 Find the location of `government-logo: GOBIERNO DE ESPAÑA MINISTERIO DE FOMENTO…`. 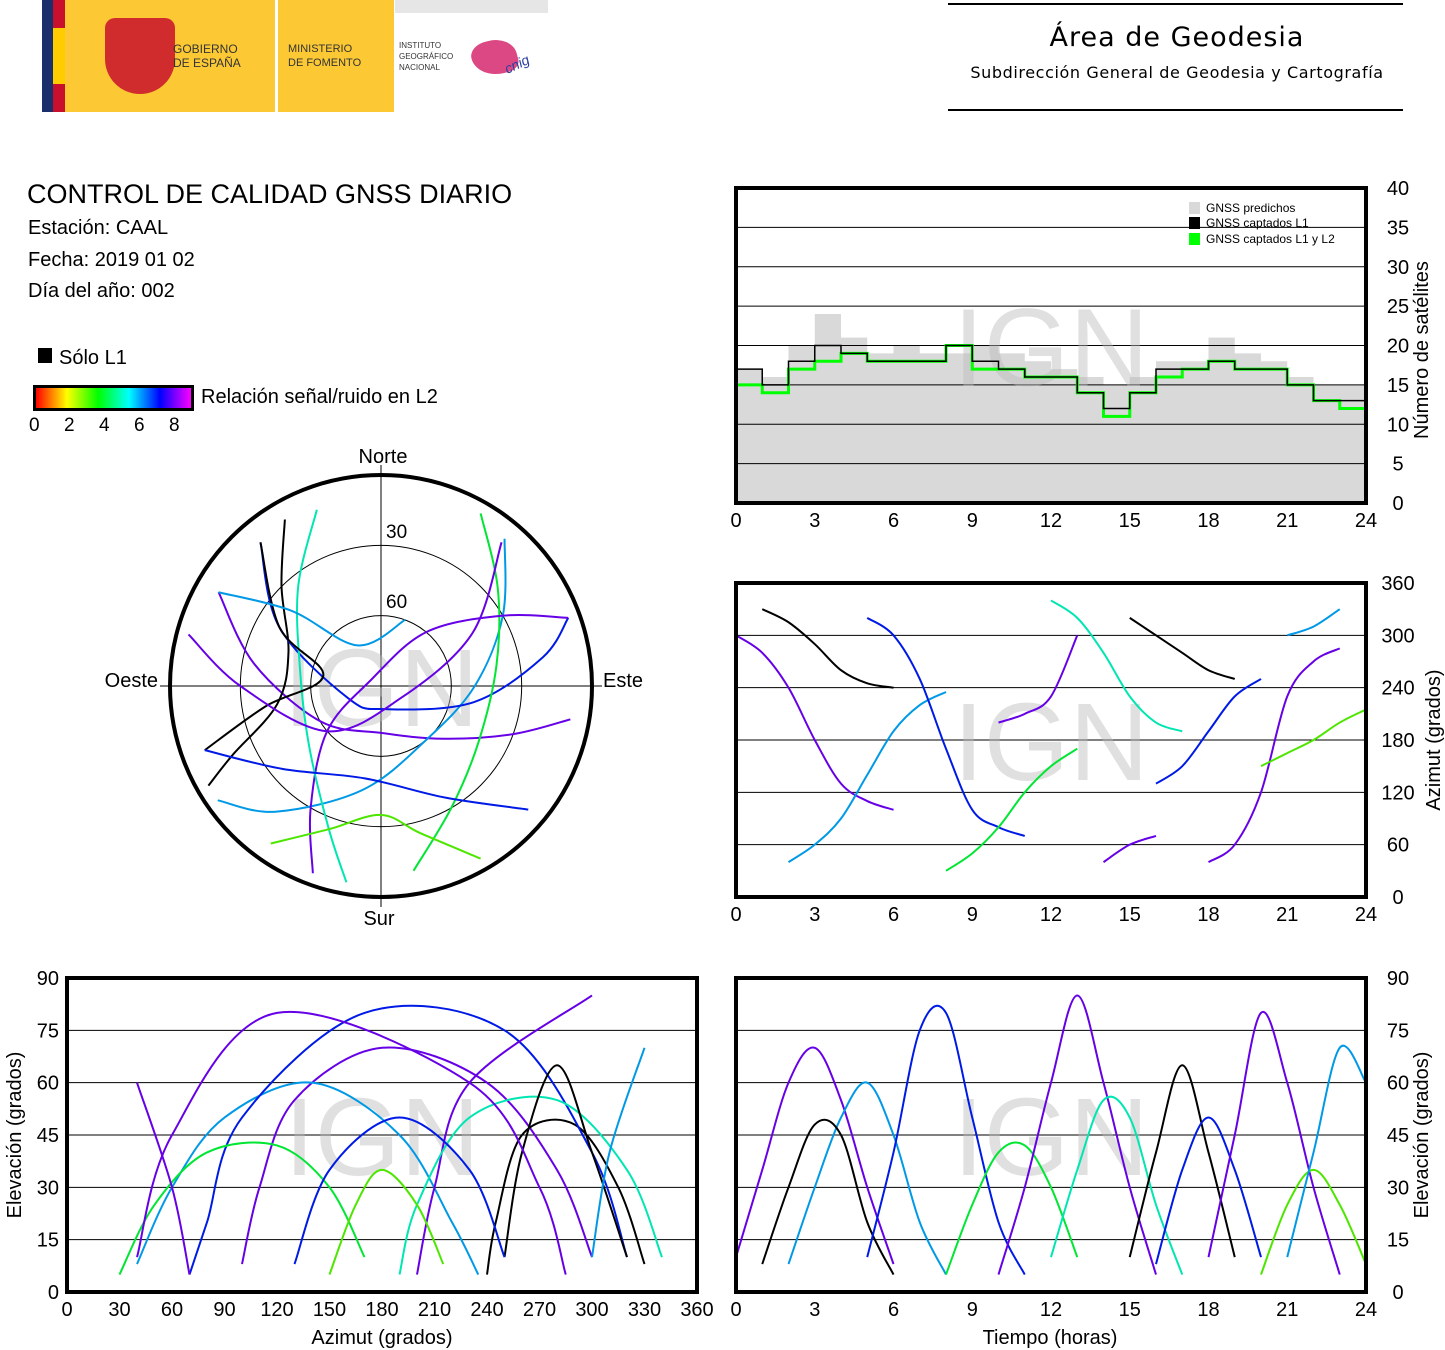

government-logo: GOBIERNO DE ESPAÑA MINISTERIO DE FOMENTO… is located at coordinates (295, 56).